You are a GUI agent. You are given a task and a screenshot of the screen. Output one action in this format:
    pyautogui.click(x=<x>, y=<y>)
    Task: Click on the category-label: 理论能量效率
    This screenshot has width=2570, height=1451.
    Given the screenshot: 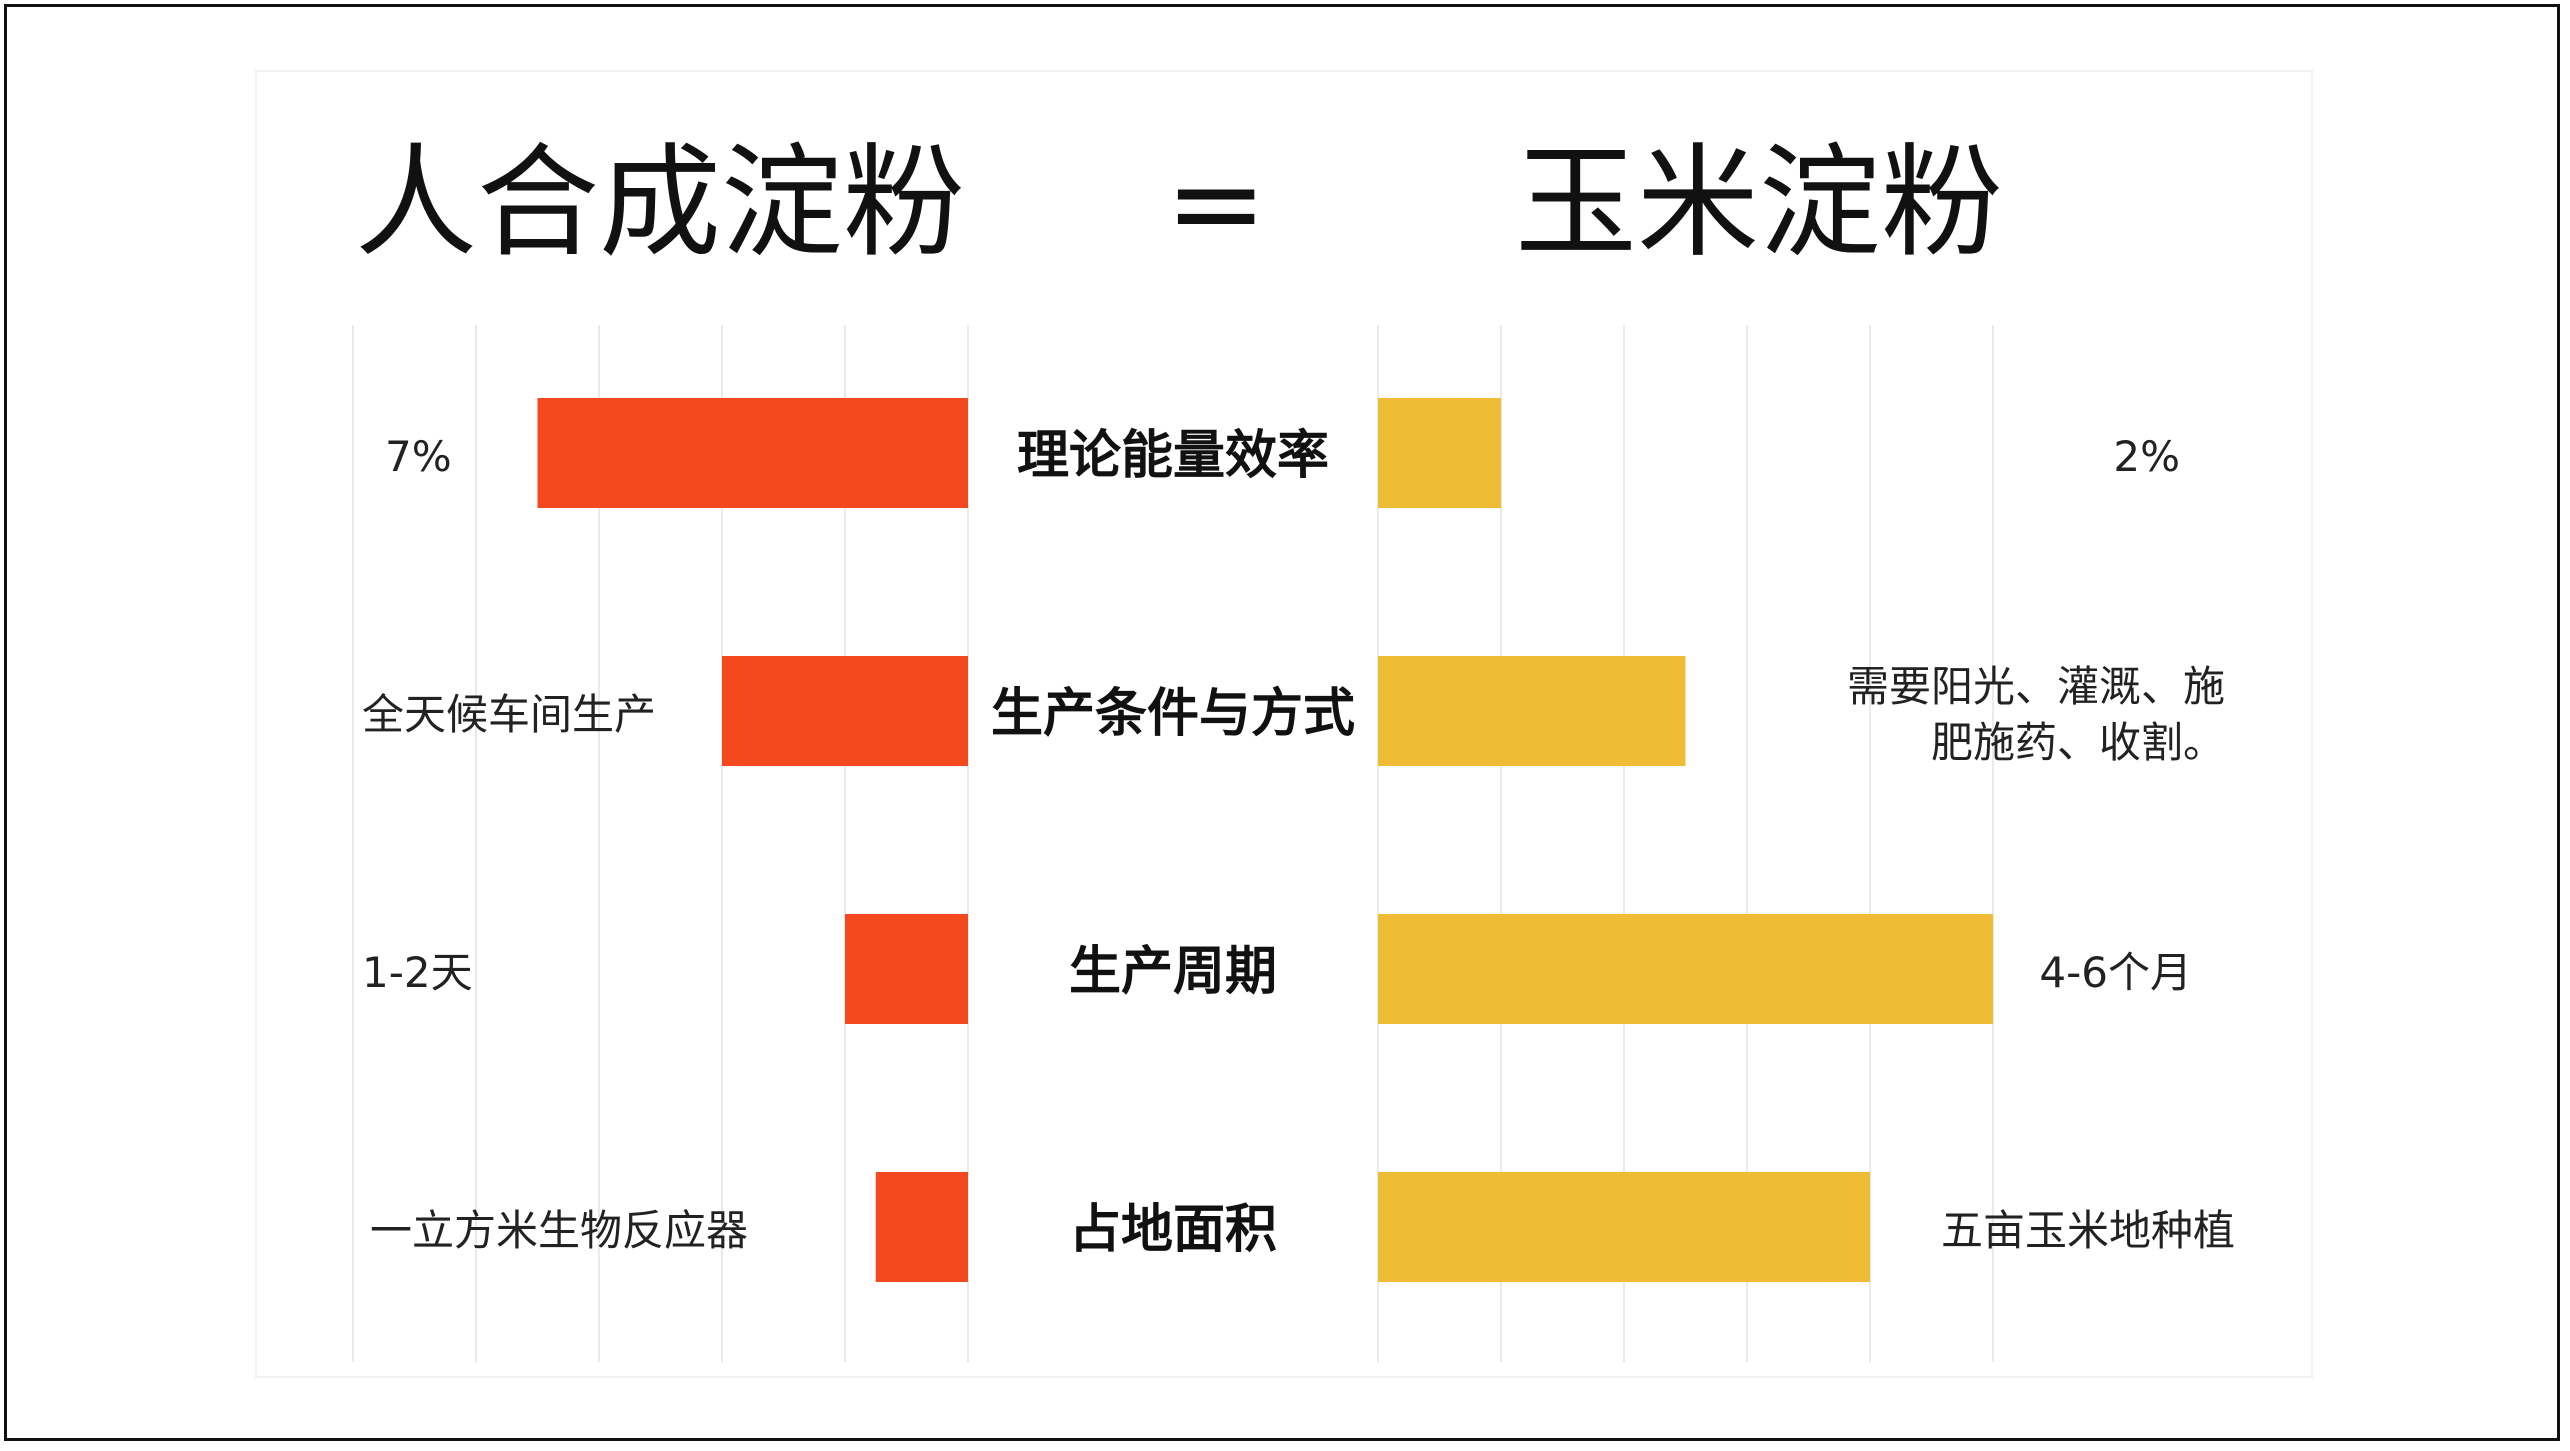 What is the action you would take?
    pyautogui.click(x=1173, y=456)
    